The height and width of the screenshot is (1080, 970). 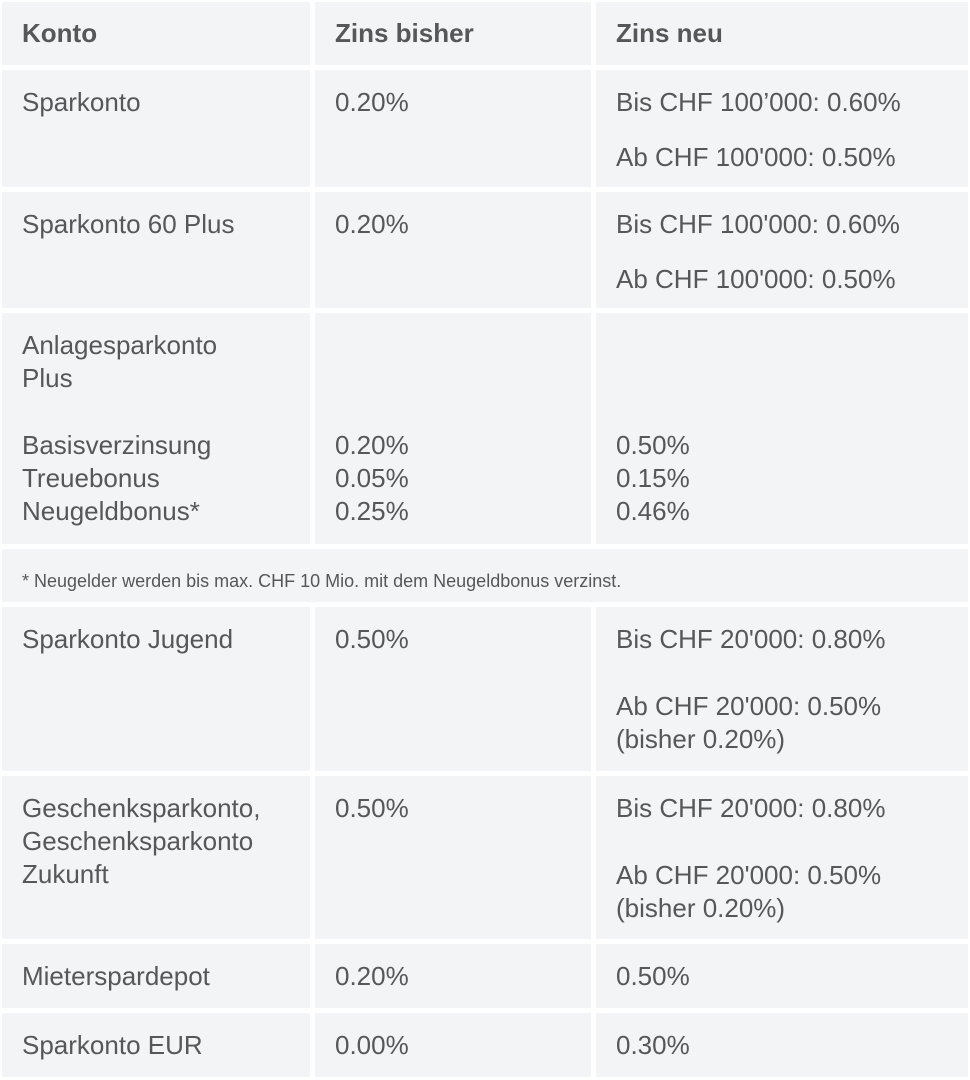 I want to click on cell-text: 0.30%, so click(x=653, y=1045).